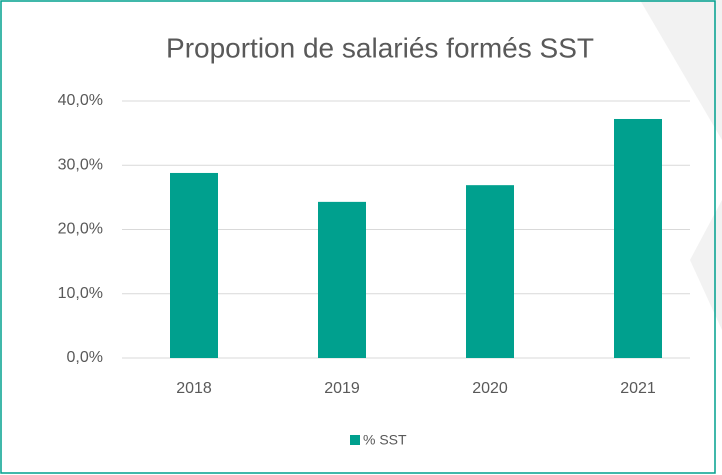  I want to click on y-tick-label: 30,0%, so click(80, 164).